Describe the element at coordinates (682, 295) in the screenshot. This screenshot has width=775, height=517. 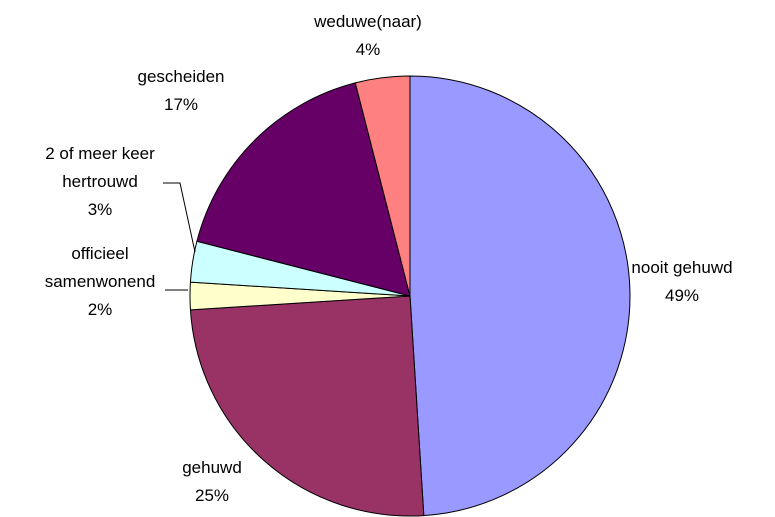
I see `value-label: 49%` at that location.